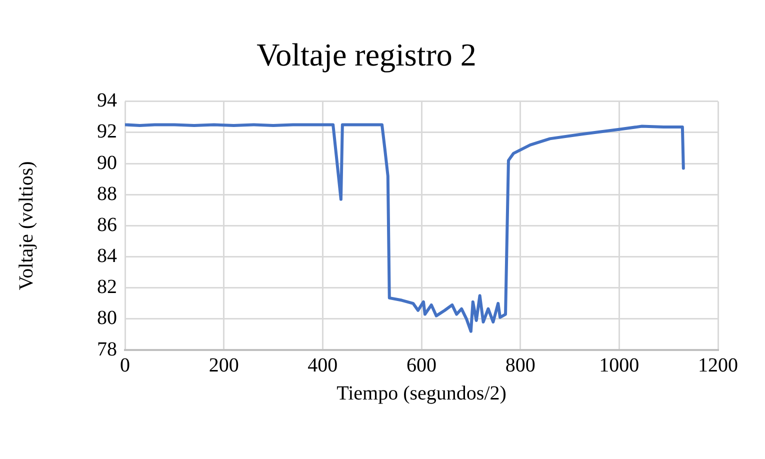  What do you see at coordinates (223, 365) in the screenshot?
I see `x-tick-label: 200` at bounding box center [223, 365].